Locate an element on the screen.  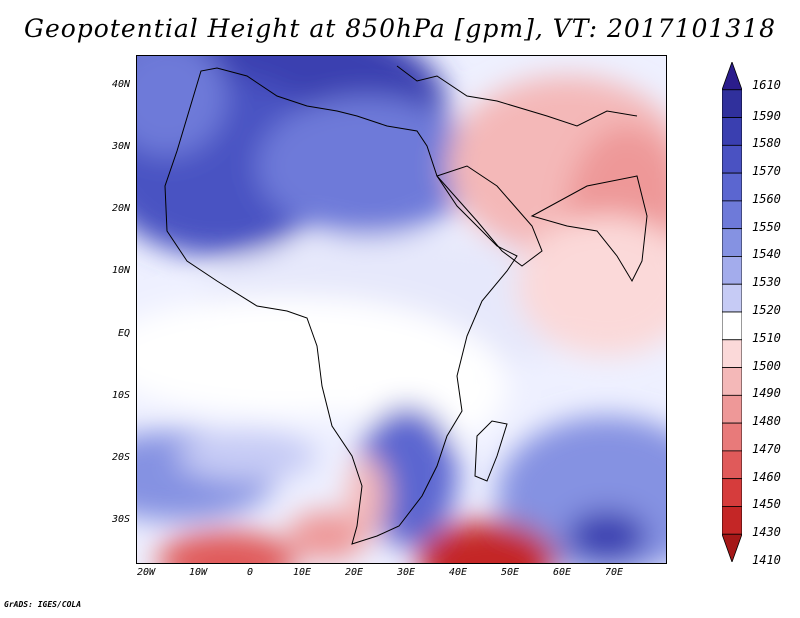
lat-label: EQ is located at coordinates (123, 333).